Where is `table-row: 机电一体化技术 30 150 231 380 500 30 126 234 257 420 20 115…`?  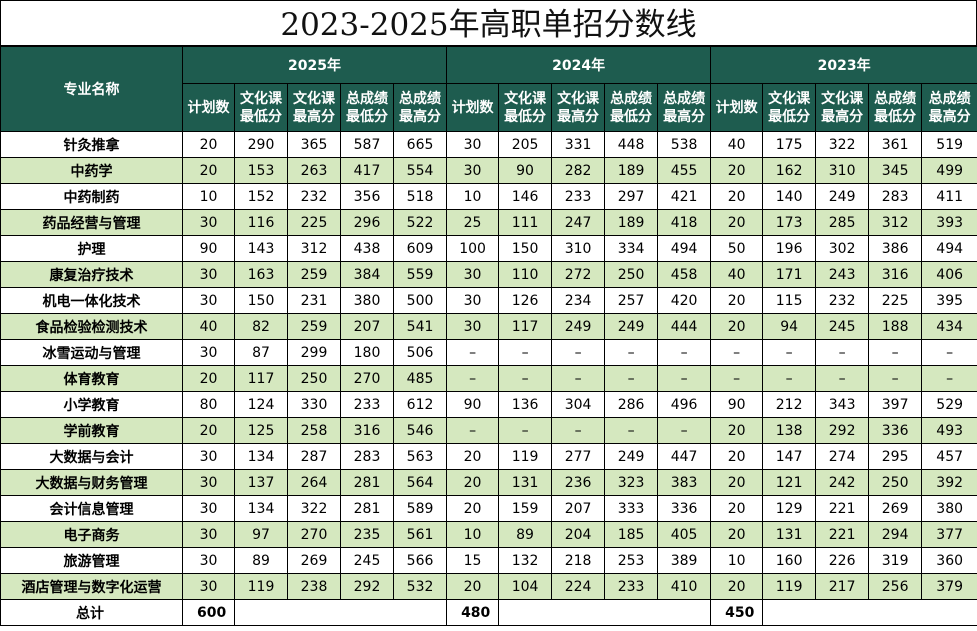 table-row: 机电一体化技术 30 150 231 380 500 30 126 234 257 420 20 115… is located at coordinates (488, 300).